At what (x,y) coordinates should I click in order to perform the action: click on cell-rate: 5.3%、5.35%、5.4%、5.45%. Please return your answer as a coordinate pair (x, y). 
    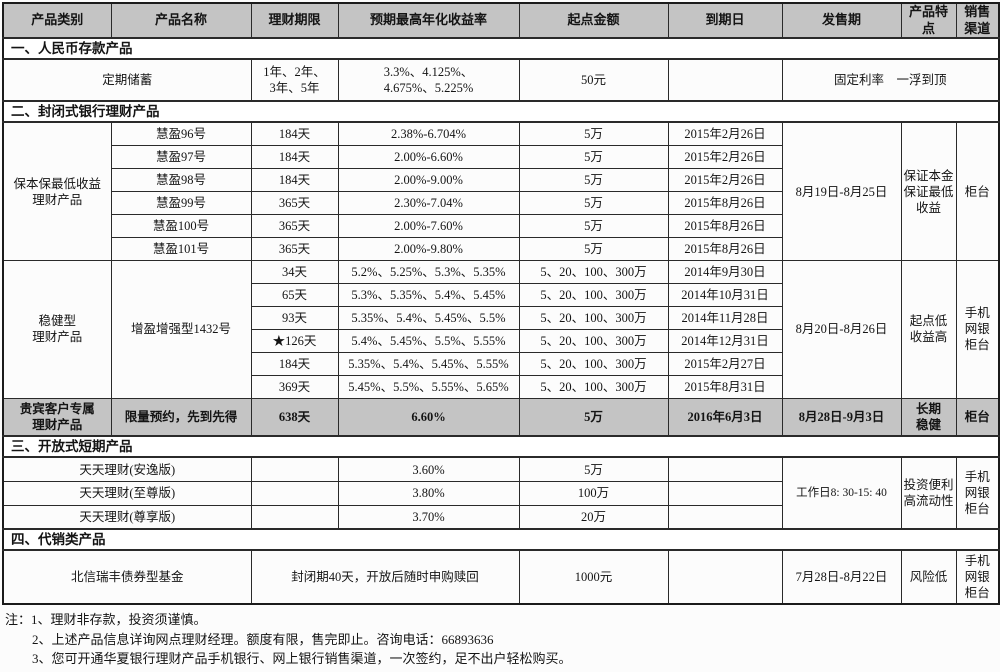
    Looking at the image, I should click on (428, 294).